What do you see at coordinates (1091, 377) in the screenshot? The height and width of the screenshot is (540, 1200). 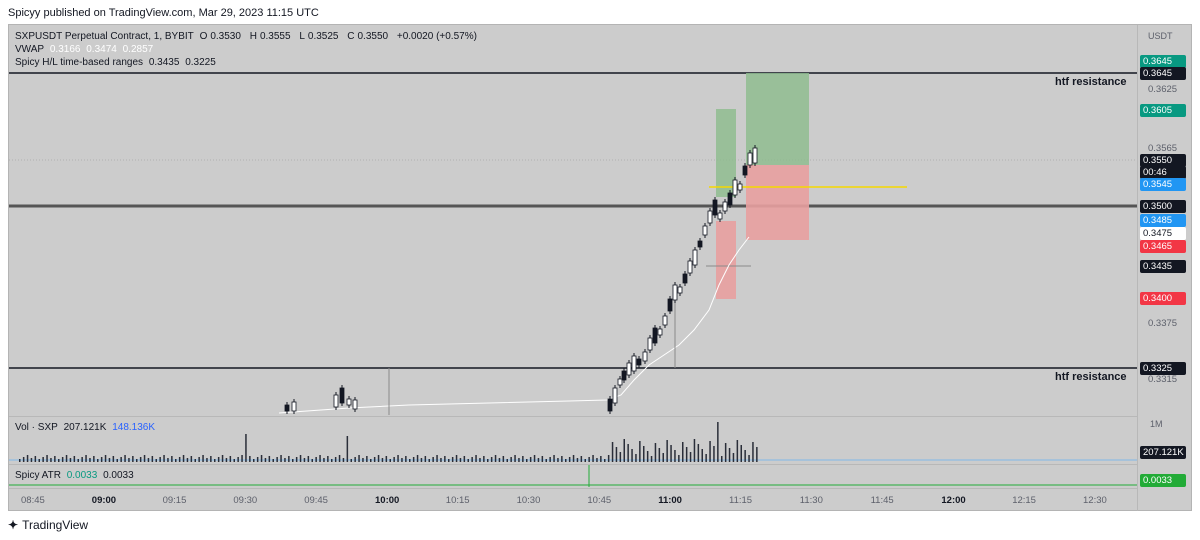 I see `htf-resistance-lower-label: htf resistance` at bounding box center [1091, 377].